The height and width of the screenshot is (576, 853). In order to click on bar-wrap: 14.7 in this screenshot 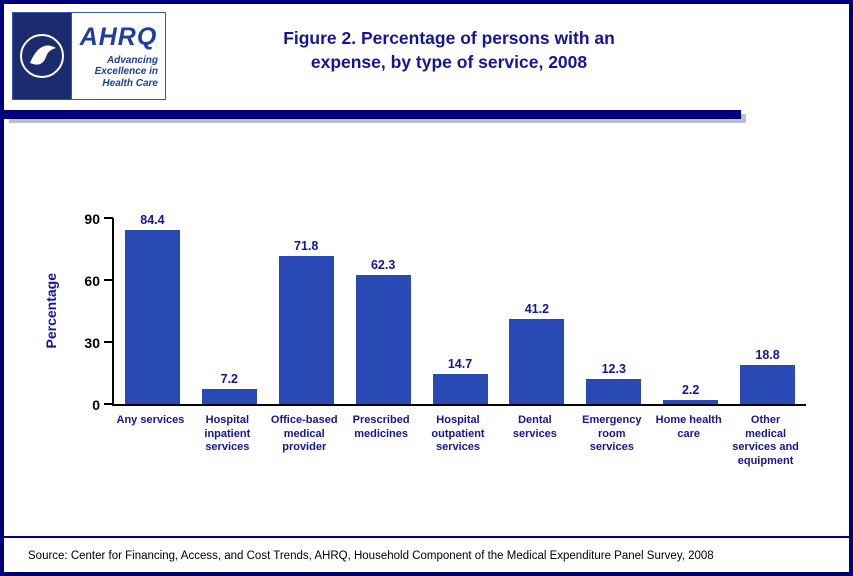, I will do `click(460, 380)`.